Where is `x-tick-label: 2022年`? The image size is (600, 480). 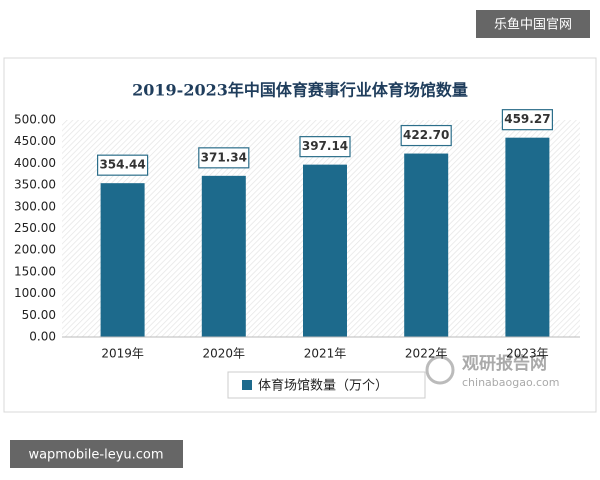 x-tick-label: 2022年 is located at coordinates (426, 354).